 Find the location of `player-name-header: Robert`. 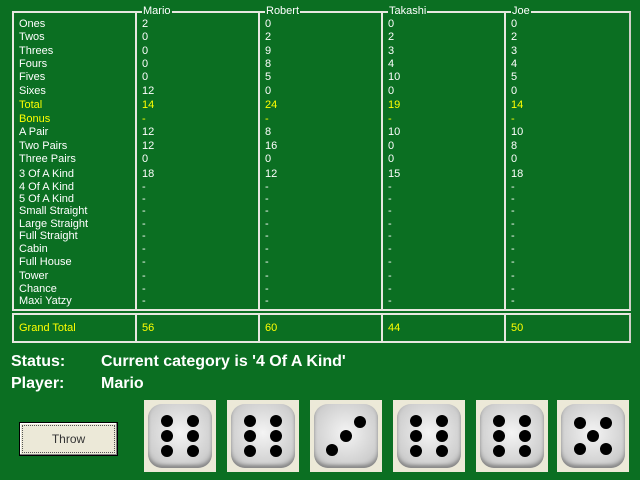

player-name-header: Robert is located at coordinates (283, 11).